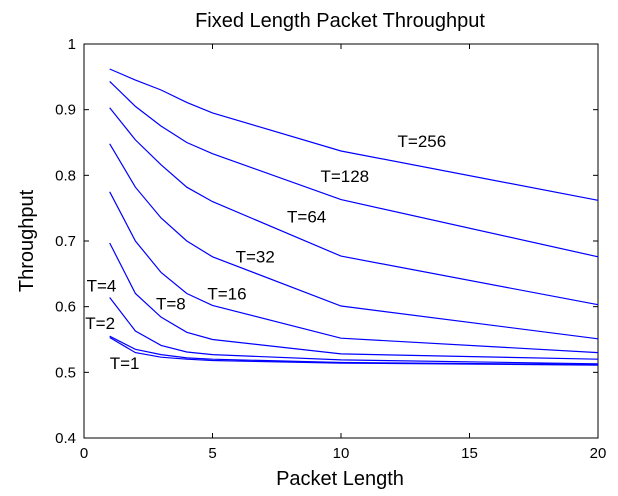  What do you see at coordinates (100, 323) in the screenshot?
I see `series-label-t2: T=2` at bounding box center [100, 323].